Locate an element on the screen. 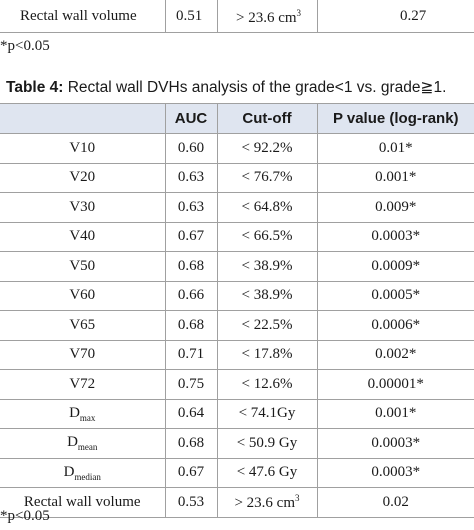 The width and height of the screenshot is (474, 530). table-row: Dmax 0.64 < 74.1Gy 0.001* is located at coordinates (237, 413).